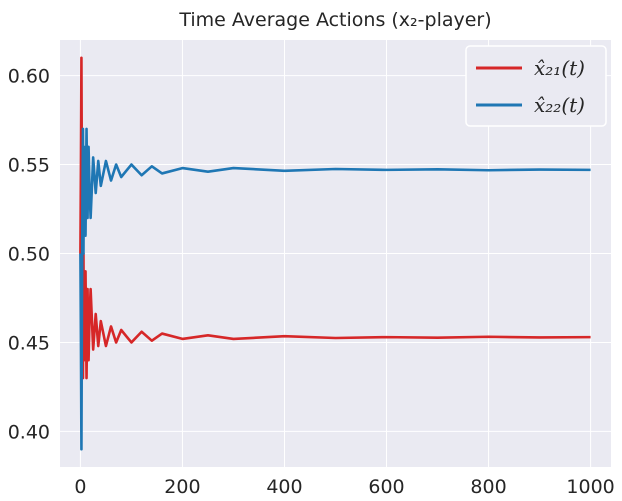 The height and width of the screenshot is (501, 622). What do you see at coordinates (182, 487) in the screenshot?
I see `x-tick-label: 200` at bounding box center [182, 487].